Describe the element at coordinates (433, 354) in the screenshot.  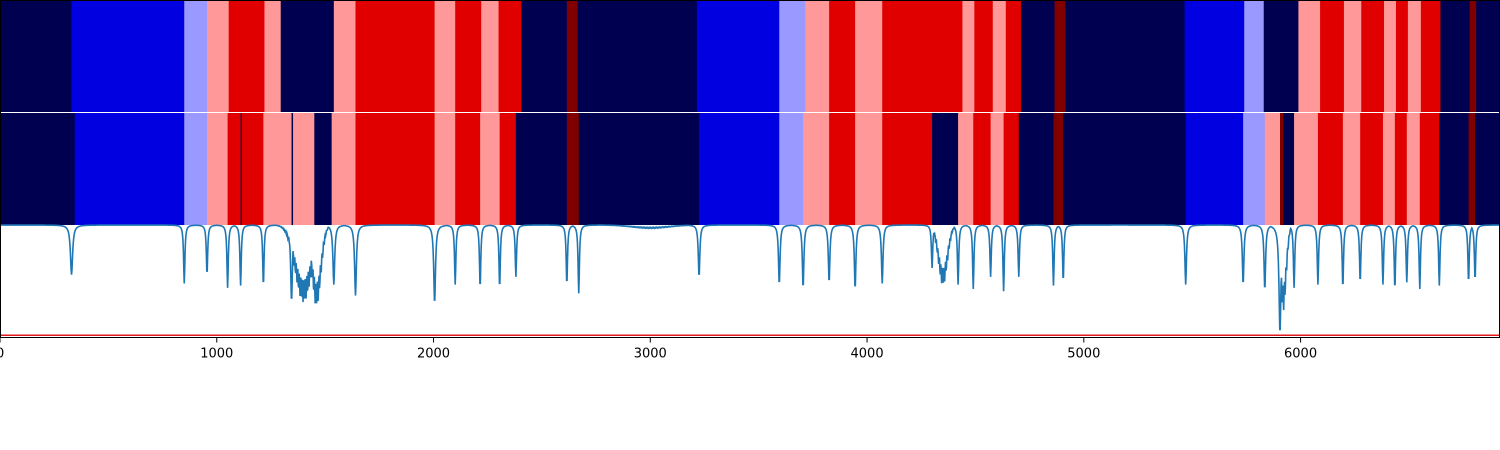
I see `x-tick-label: 2000` at that location.